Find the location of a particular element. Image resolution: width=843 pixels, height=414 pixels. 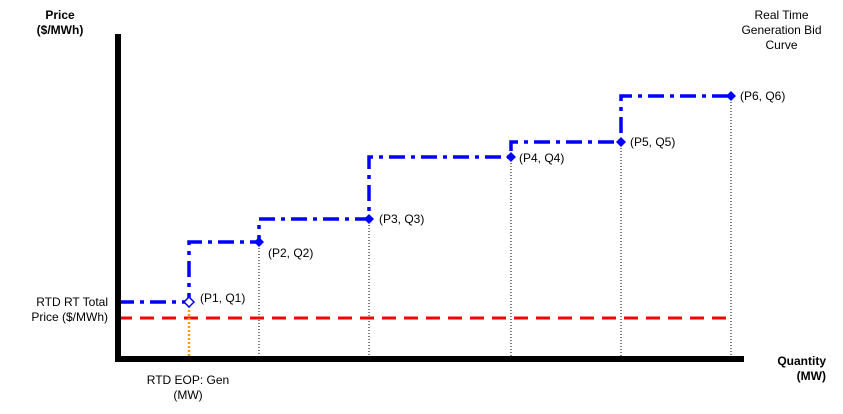

eop-gen-label: RTD EOP: Gen (MW) is located at coordinates (188, 387).